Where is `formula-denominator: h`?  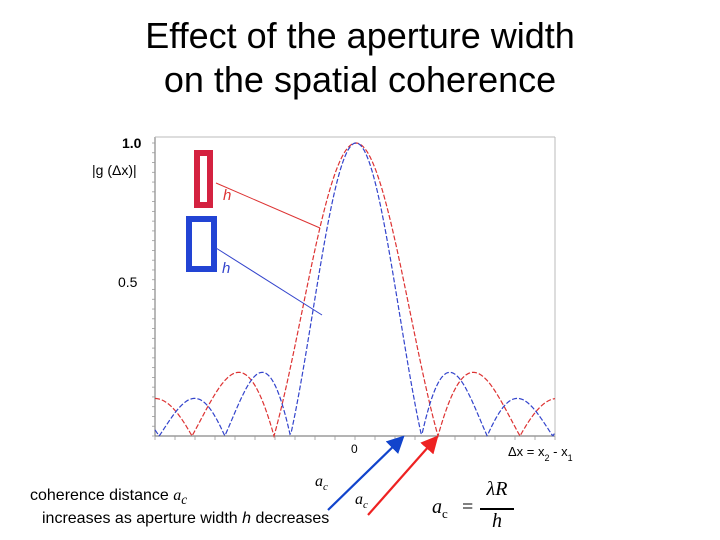 formula-denominator: h is located at coordinates (497, 521).